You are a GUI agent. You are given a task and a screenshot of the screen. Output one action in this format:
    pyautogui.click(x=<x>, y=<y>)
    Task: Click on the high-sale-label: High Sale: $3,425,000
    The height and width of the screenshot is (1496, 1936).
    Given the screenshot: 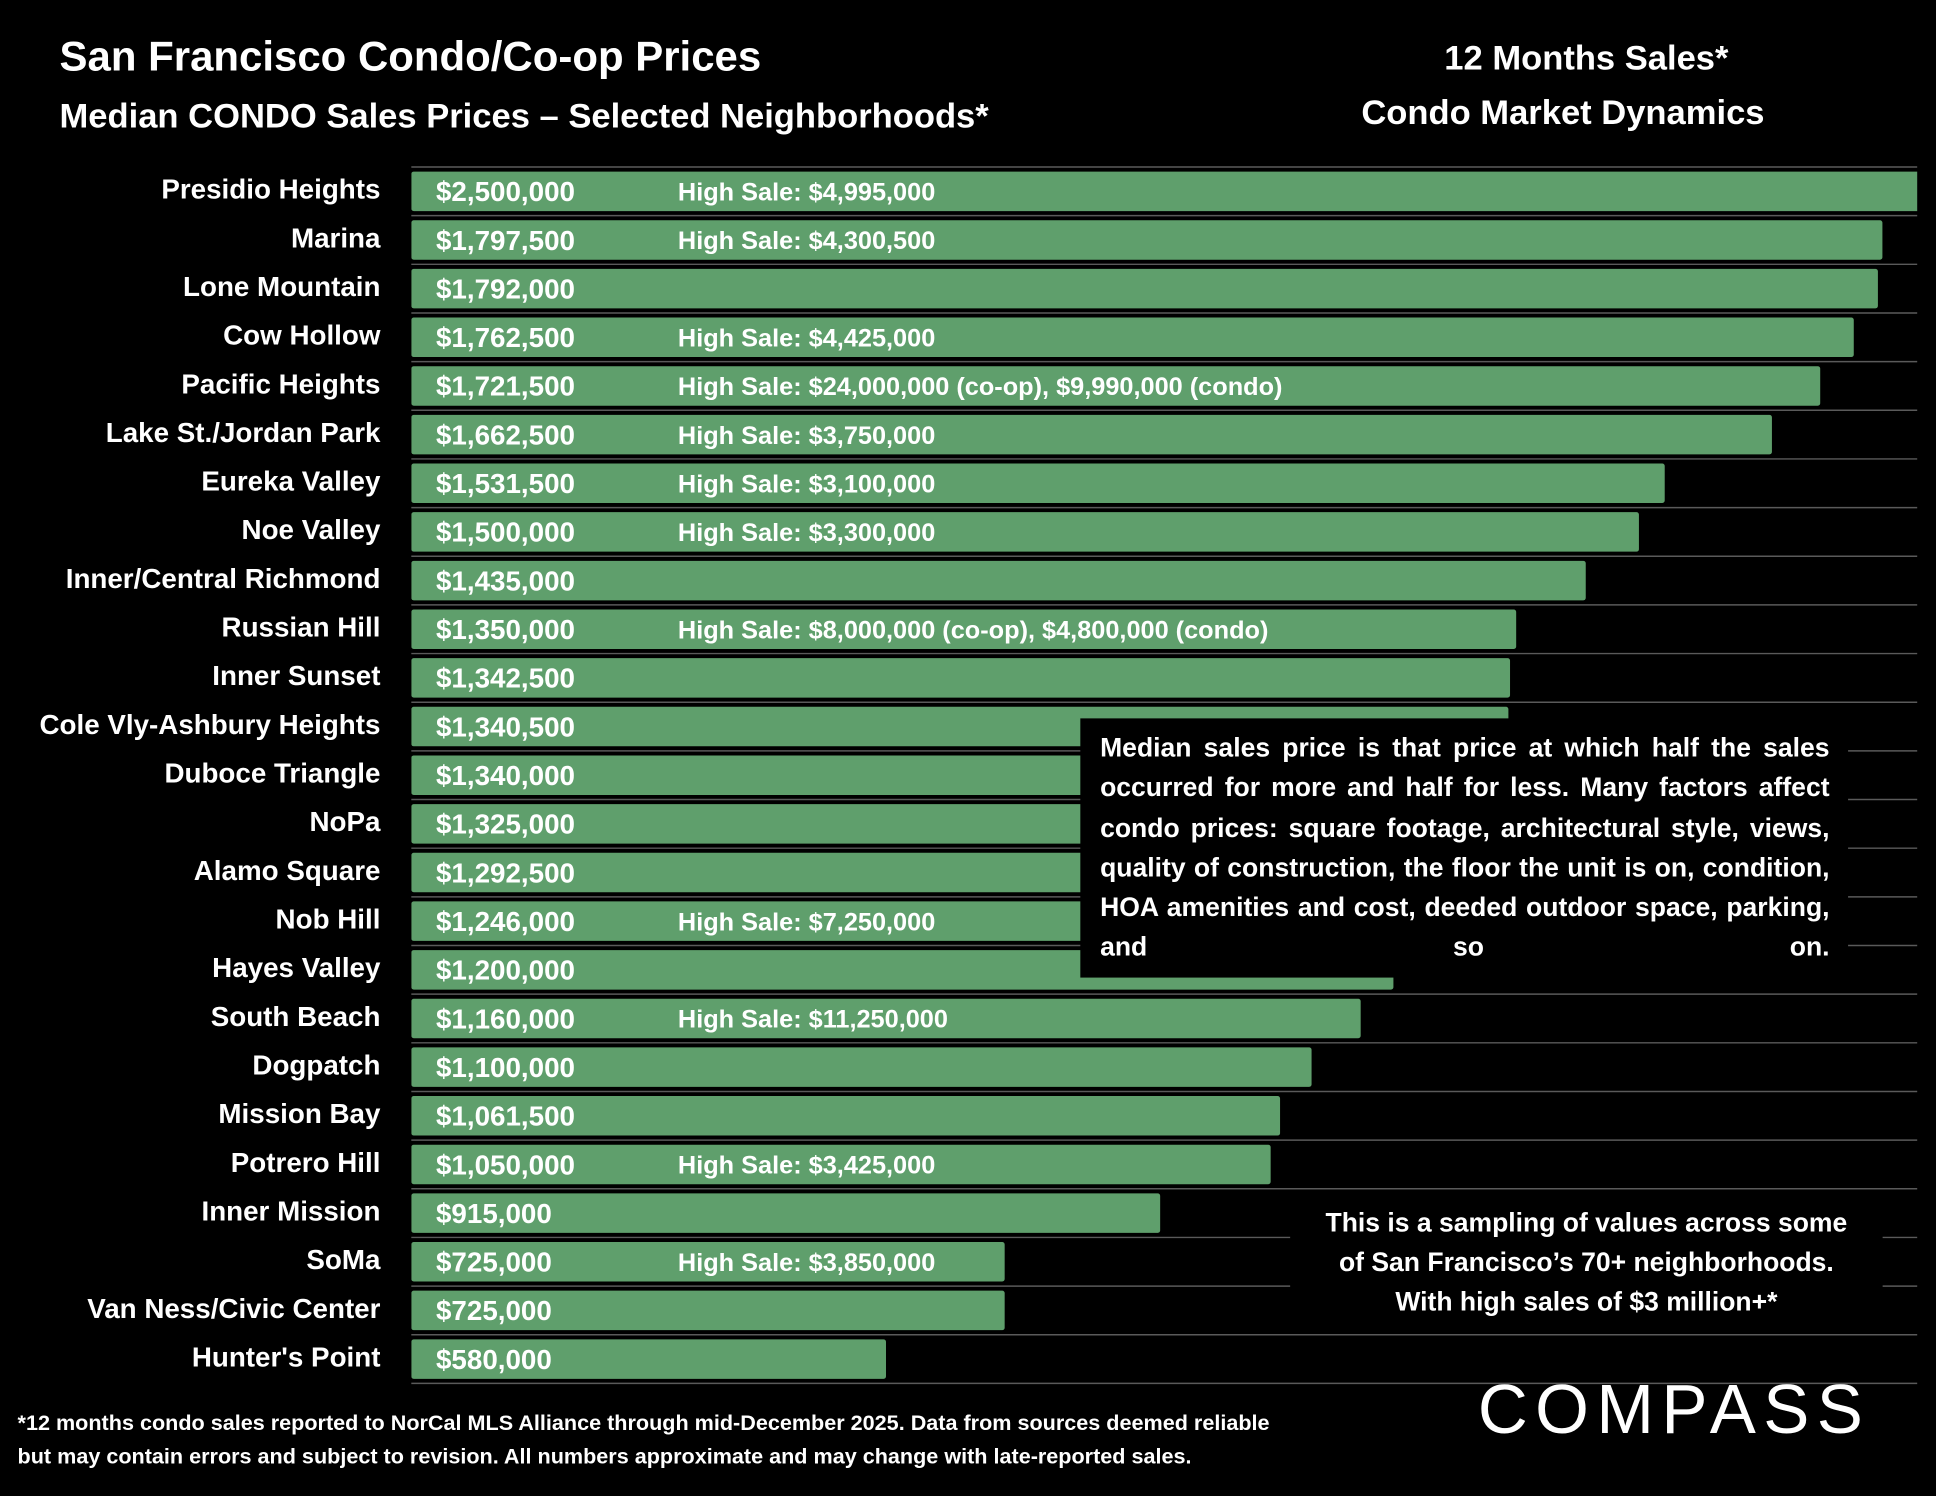 What is the action you would take?
    pyautogui.click(x=806, y=1166)
    